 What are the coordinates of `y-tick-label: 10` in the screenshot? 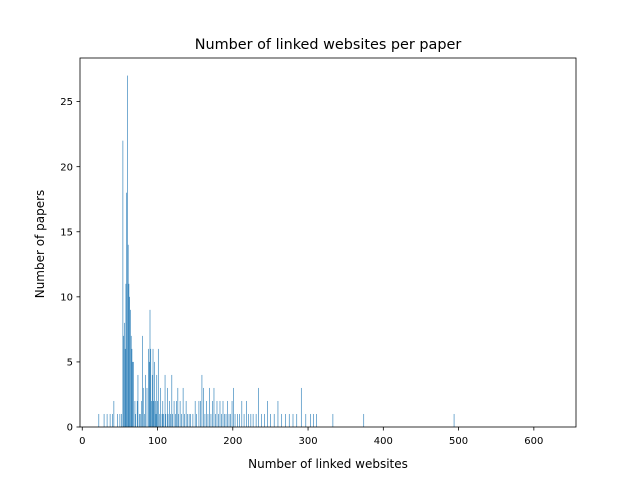 It's located at (66, 297).